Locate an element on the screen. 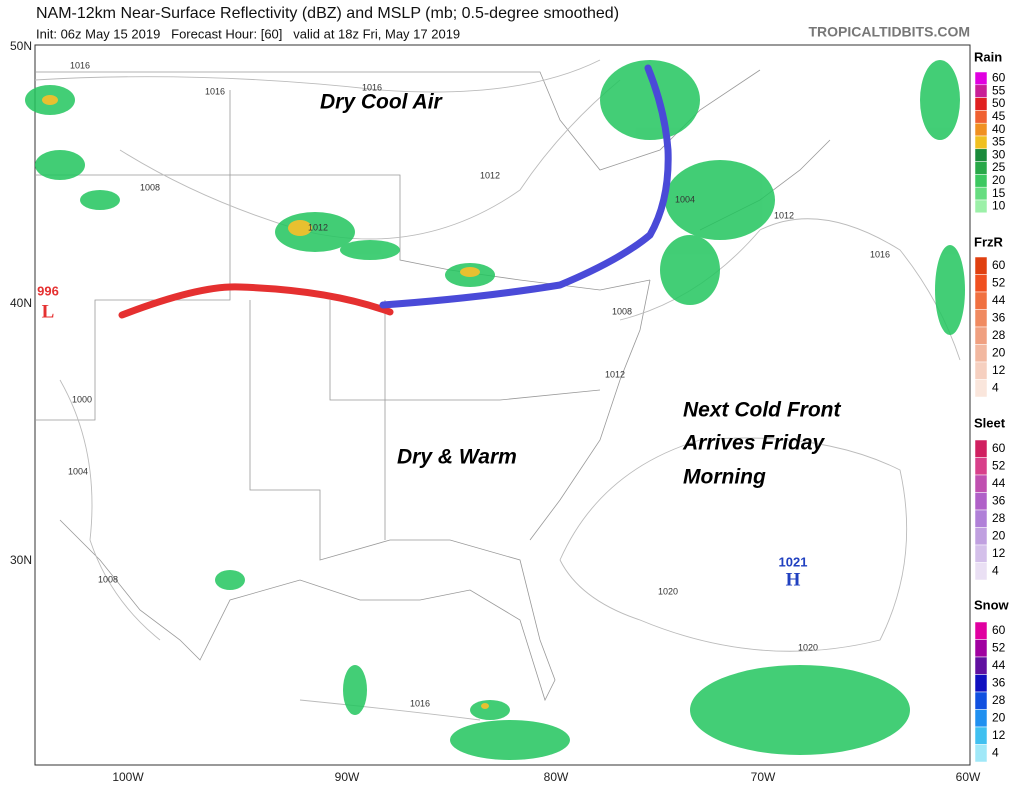 Image resolution: width=1024 pixels, height=786 pixels. annotation: Dry & Warm is located at coordinates (457, 457).